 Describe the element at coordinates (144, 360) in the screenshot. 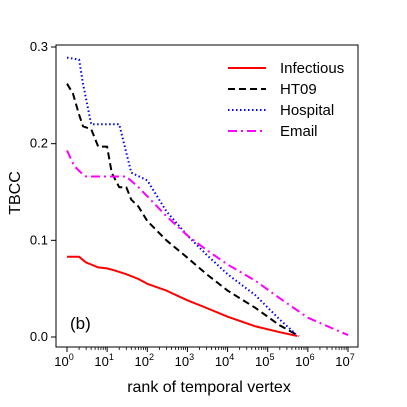

I see `x-tick-label: 10²` at that location.